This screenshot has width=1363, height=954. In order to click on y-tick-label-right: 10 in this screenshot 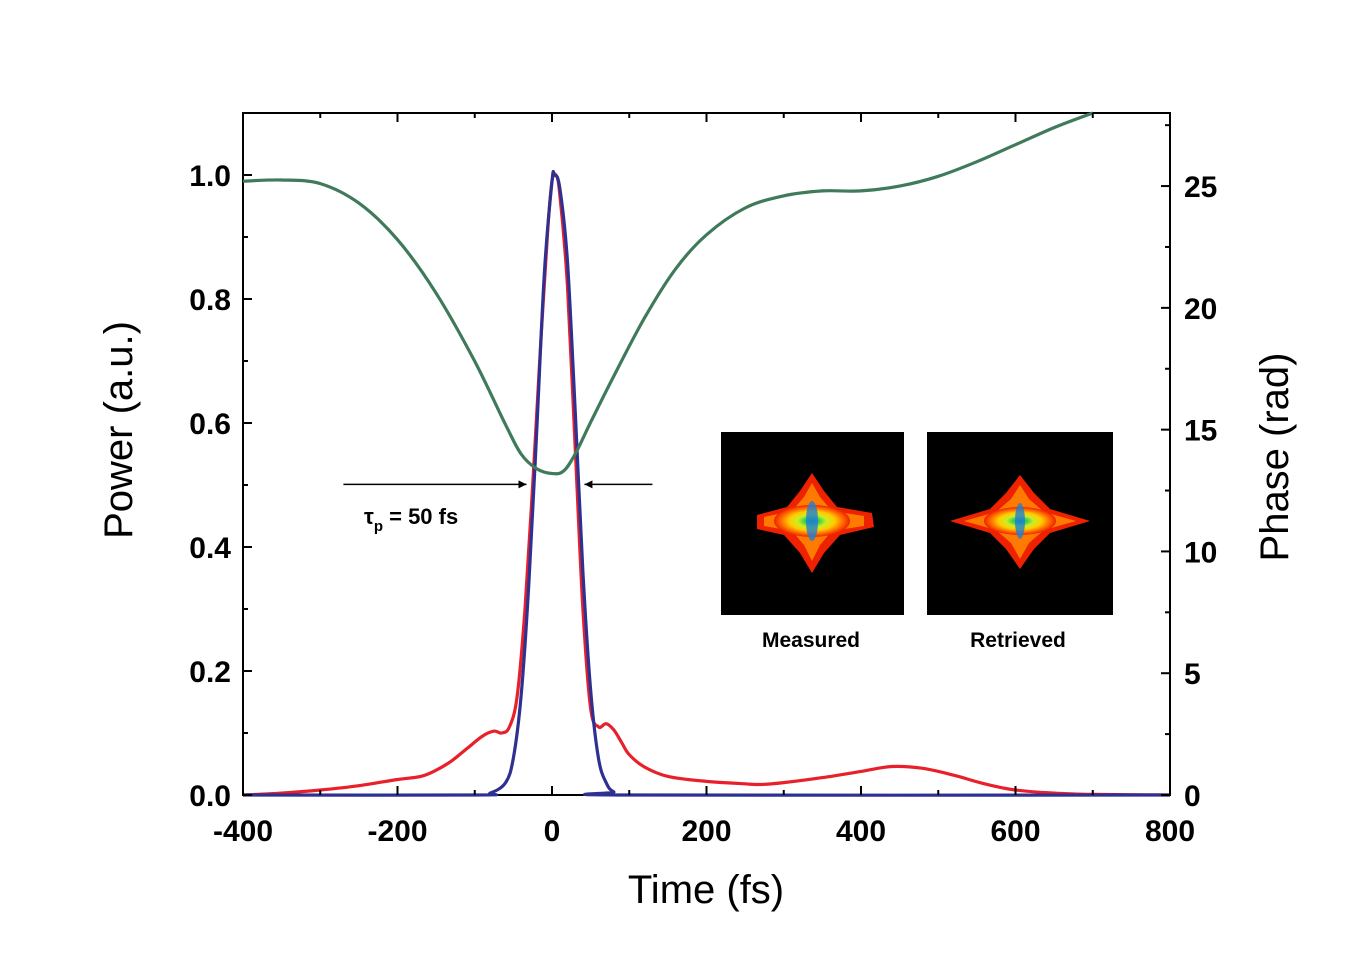, I will do `click(1200, 552)`.